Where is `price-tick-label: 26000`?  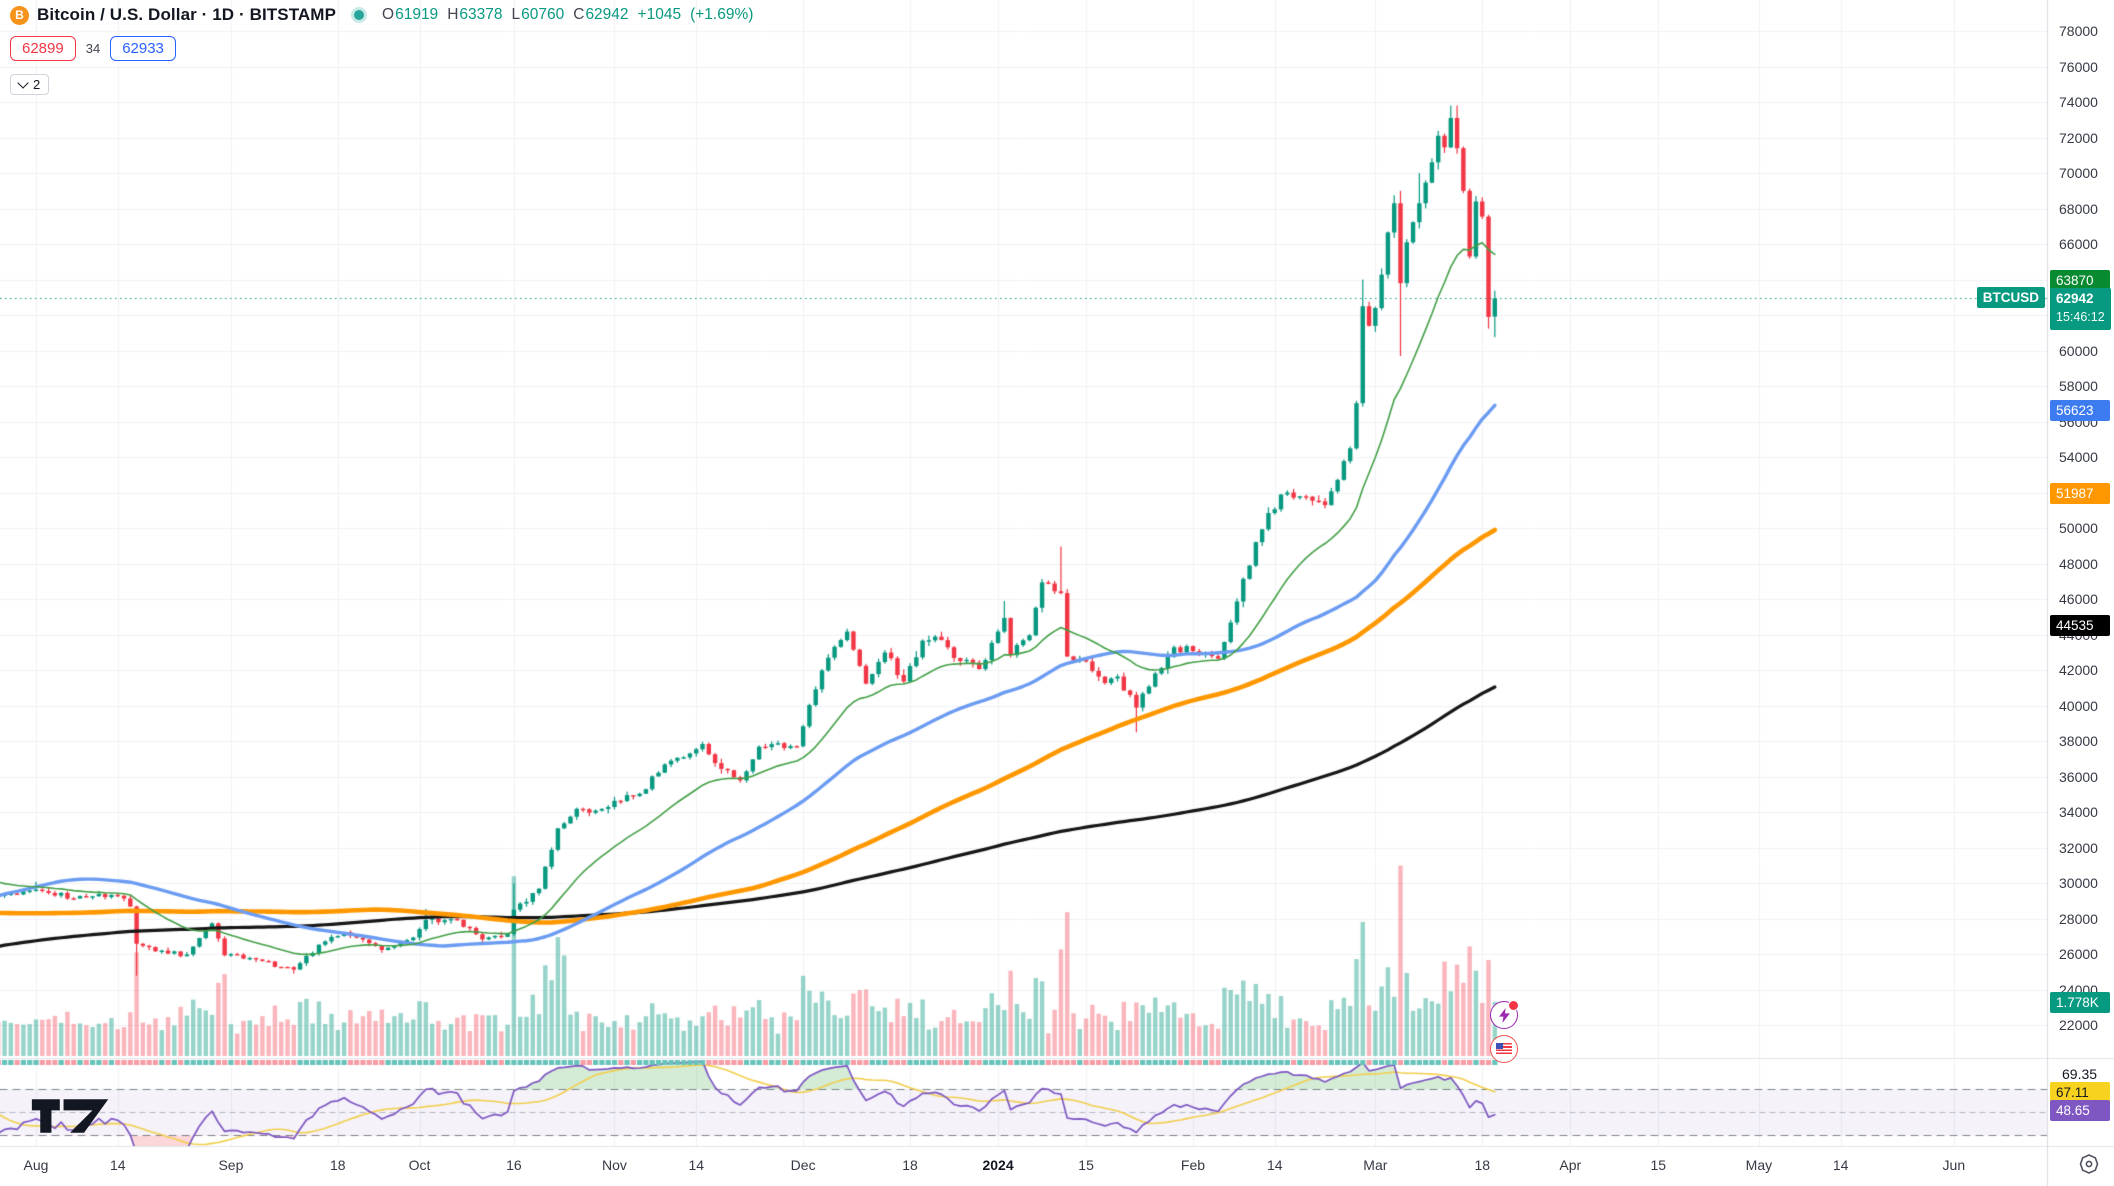 price-tick-label: 26000 is located at coordinates (2078, 954).